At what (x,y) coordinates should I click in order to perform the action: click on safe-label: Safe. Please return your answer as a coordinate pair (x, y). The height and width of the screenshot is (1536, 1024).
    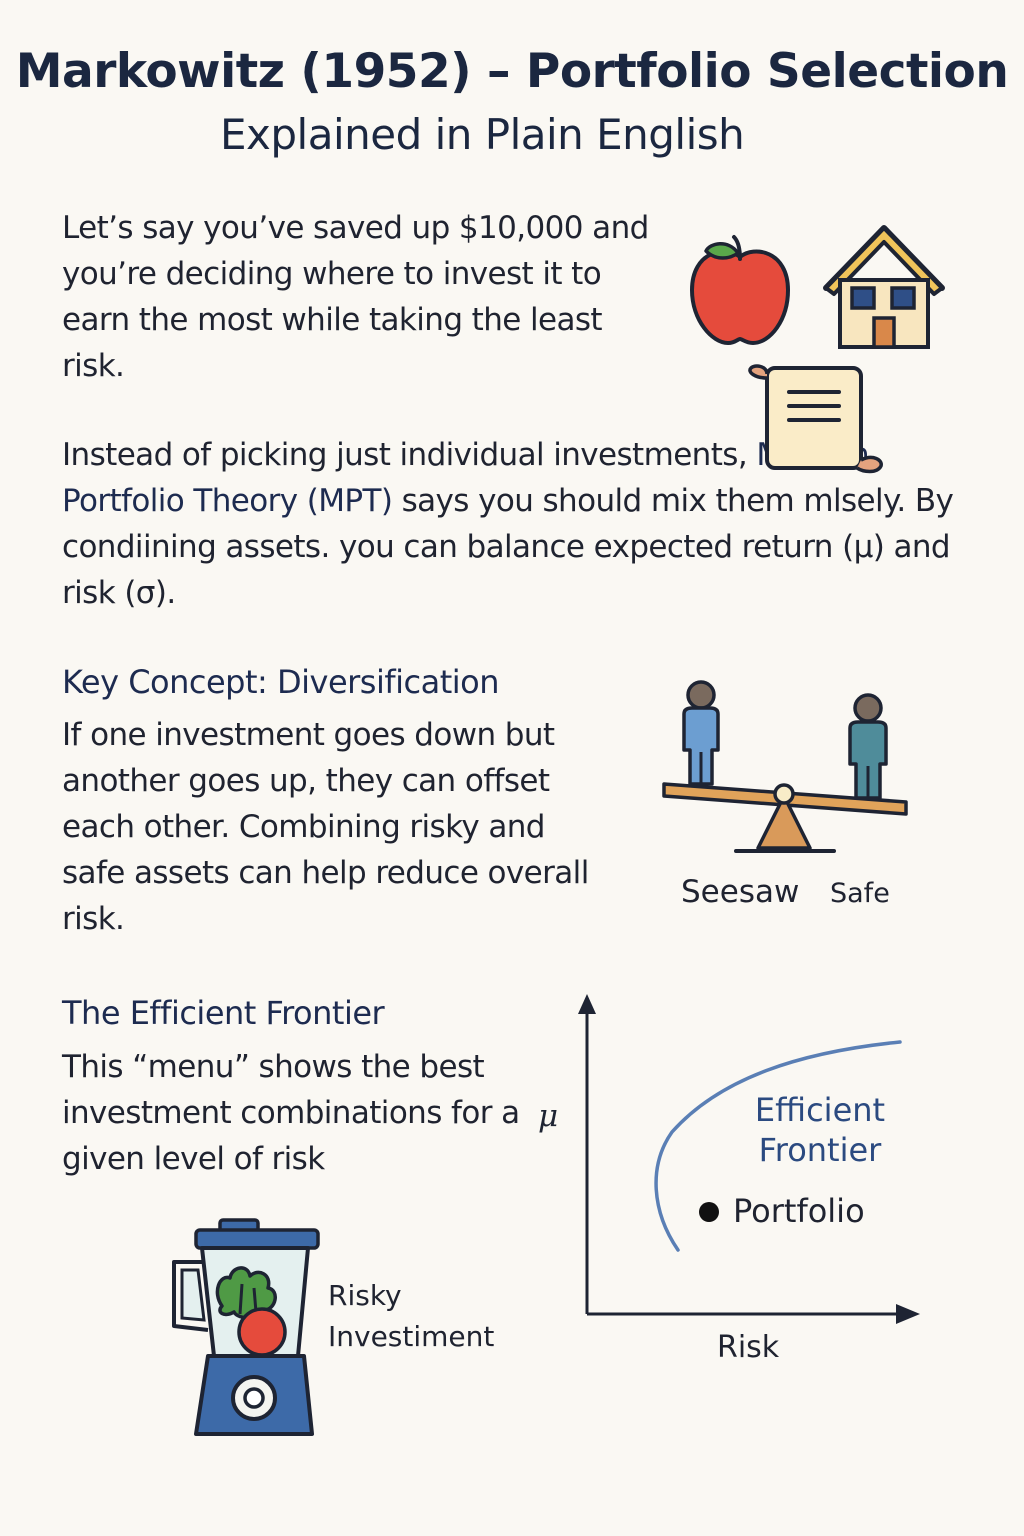
    Looking at the image, I should click on (860, 893).